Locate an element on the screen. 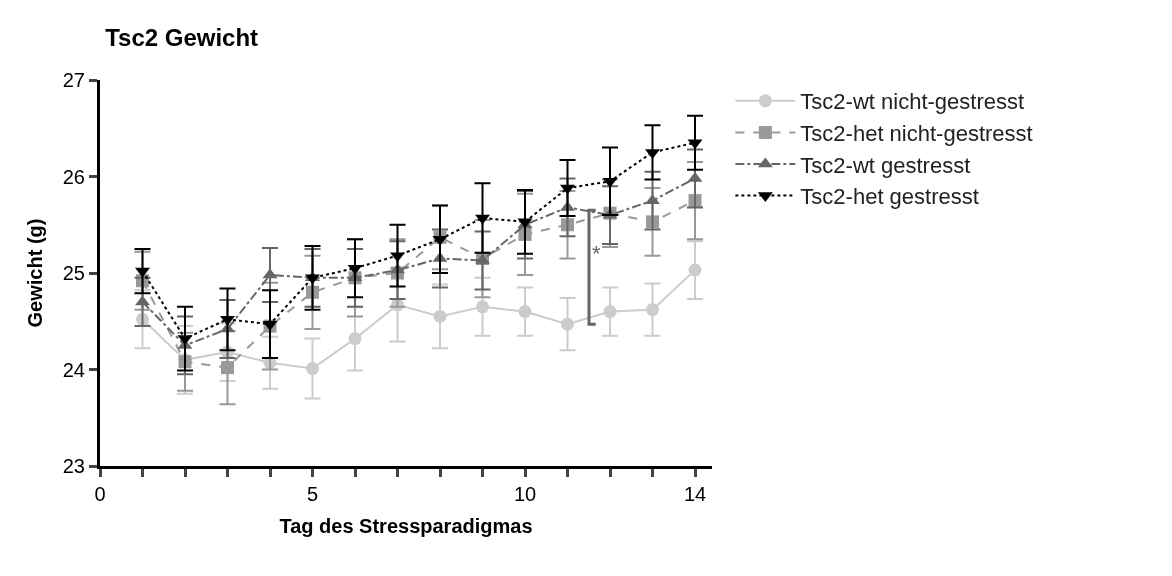 The image size is (1172, 576). x-axis-title: Tag des Stressparadigmas is located at coordinates (406, 525).